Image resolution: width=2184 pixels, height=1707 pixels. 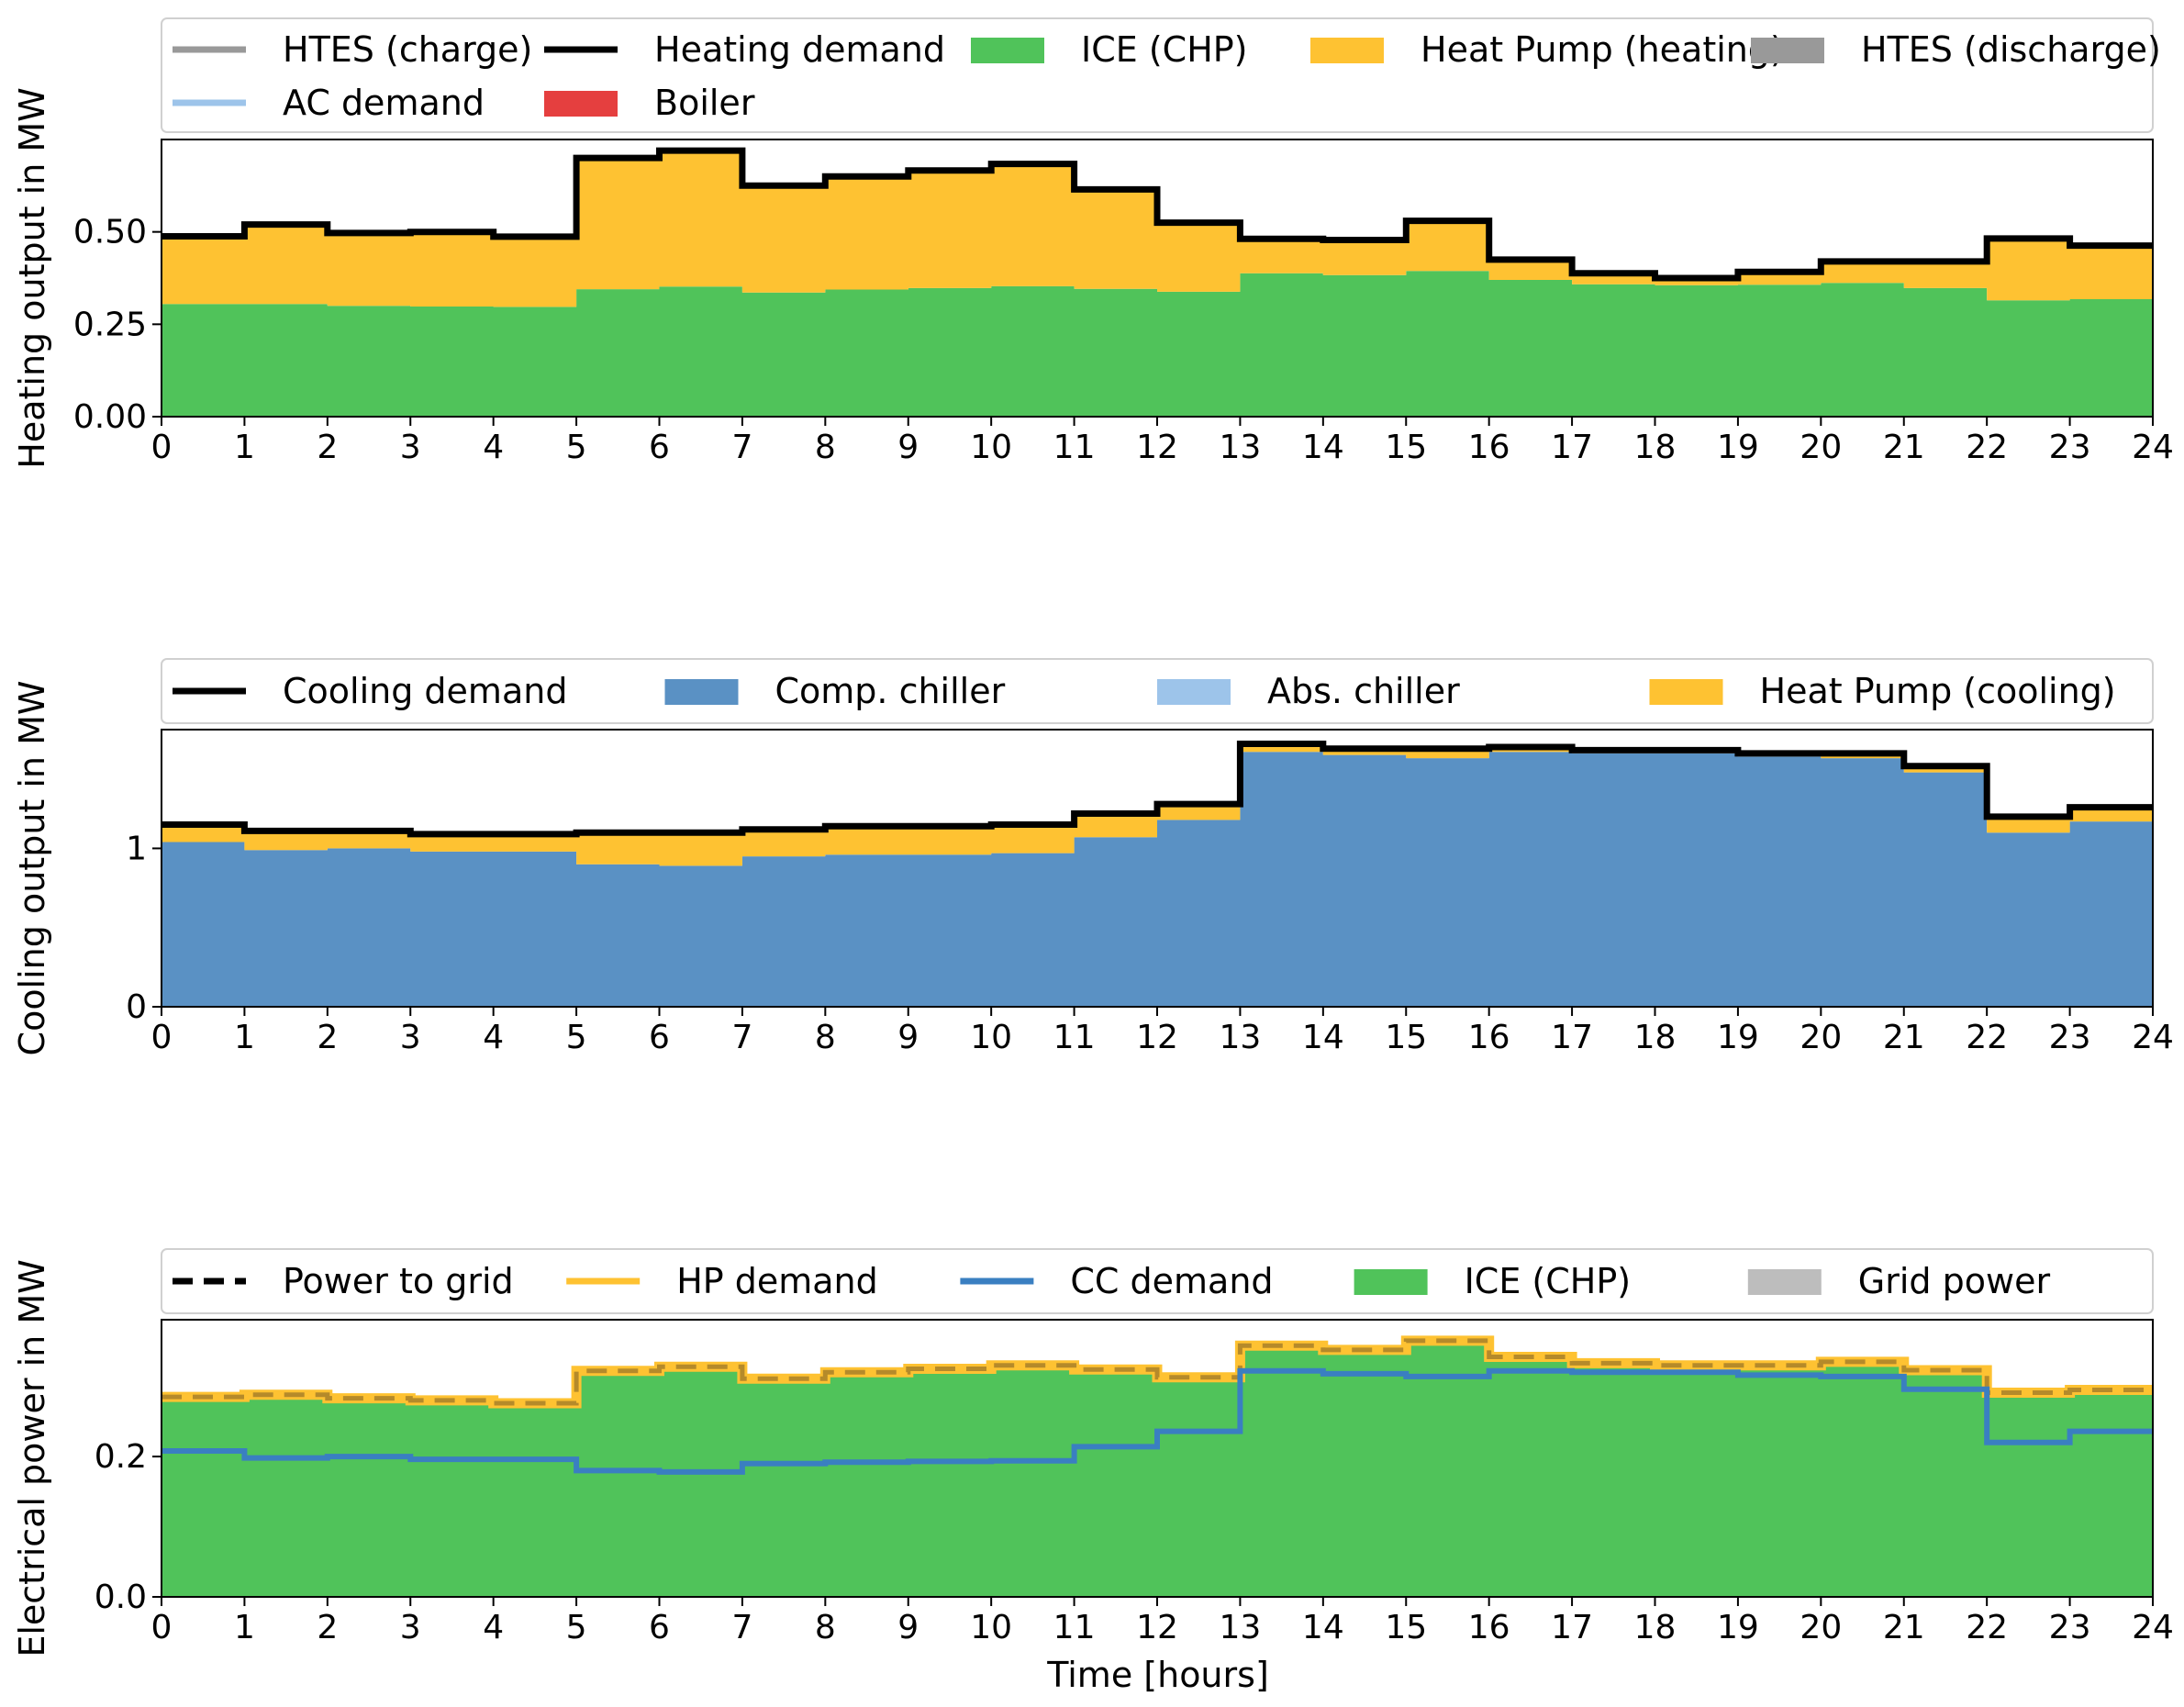 I want to click on legend-entry: Cooling demand, so click(x=370, y=691).